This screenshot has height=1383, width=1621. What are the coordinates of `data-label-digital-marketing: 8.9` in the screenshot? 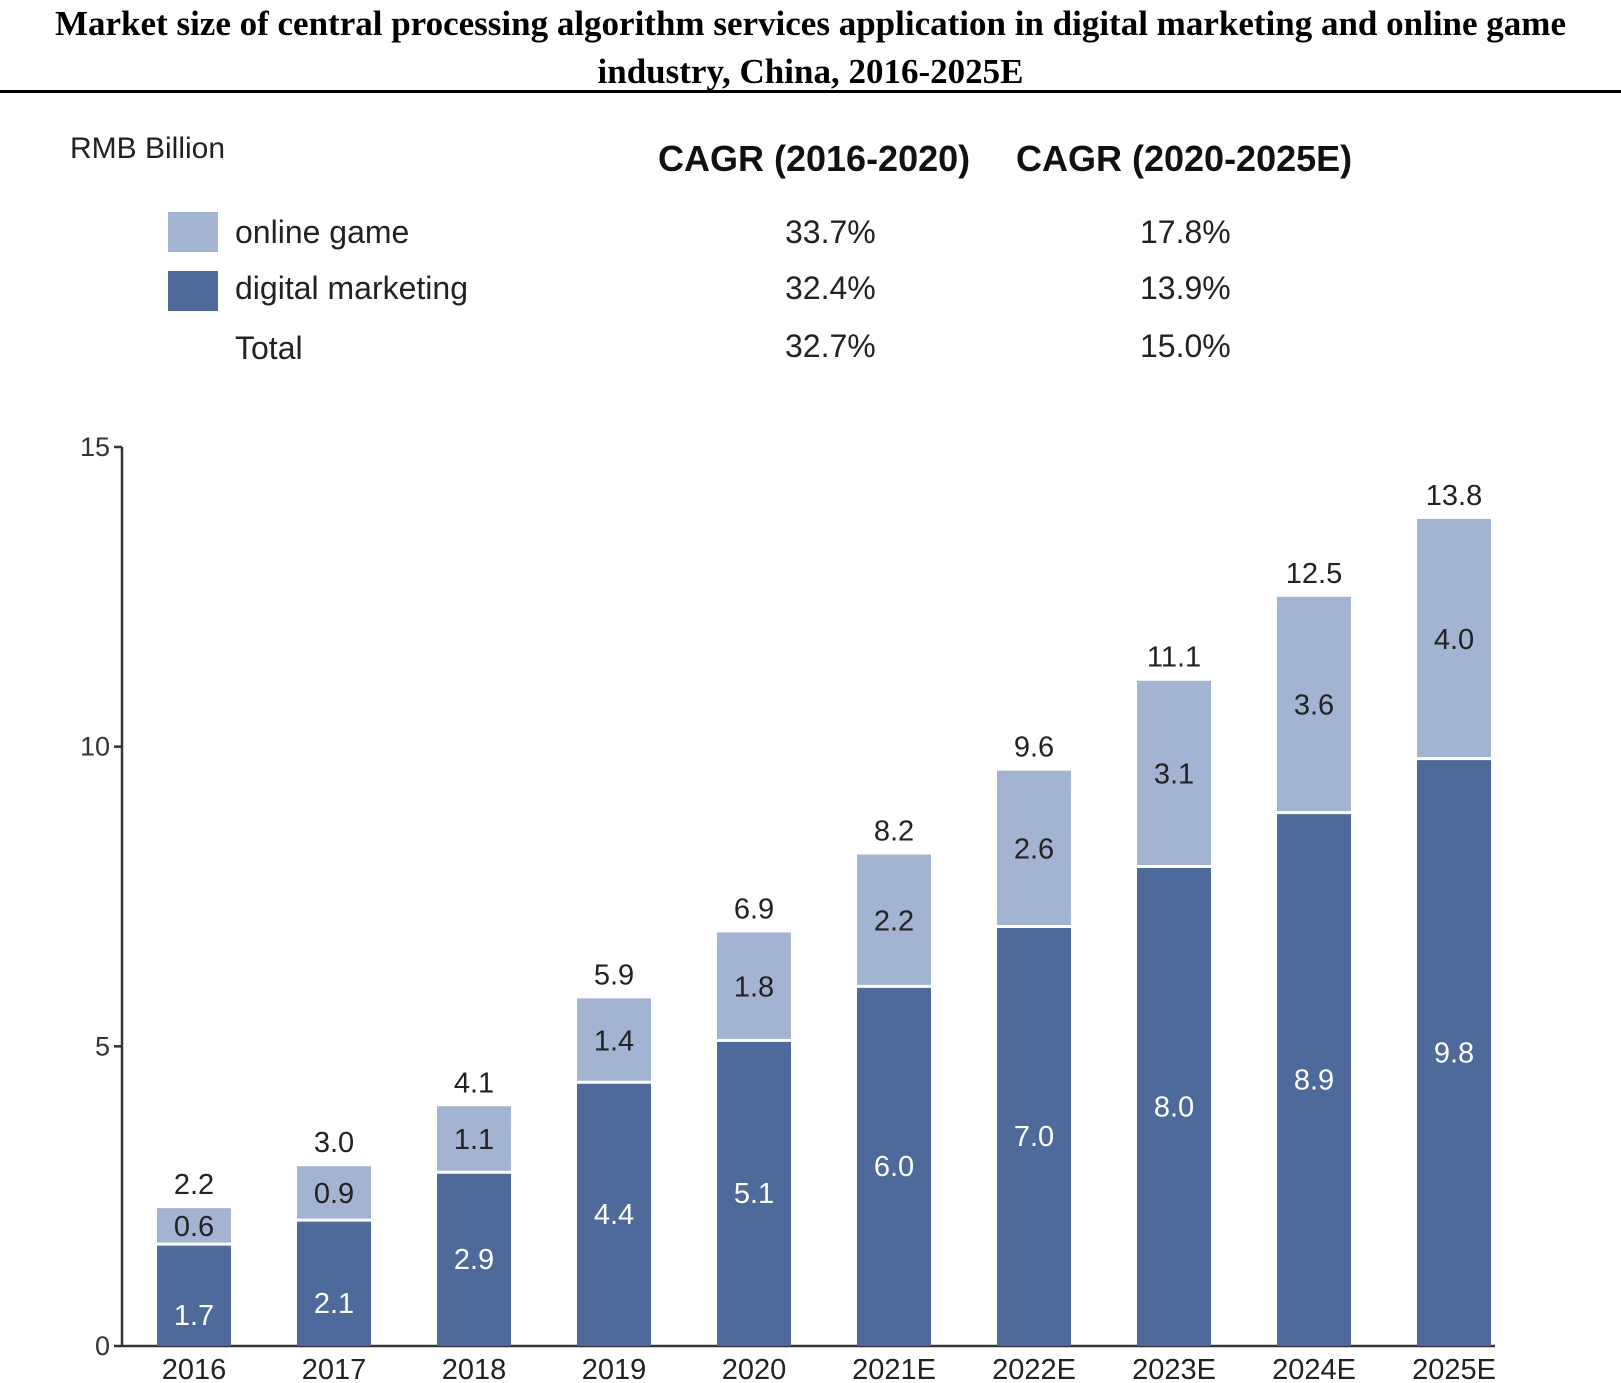 It's located at (1314, 1080).